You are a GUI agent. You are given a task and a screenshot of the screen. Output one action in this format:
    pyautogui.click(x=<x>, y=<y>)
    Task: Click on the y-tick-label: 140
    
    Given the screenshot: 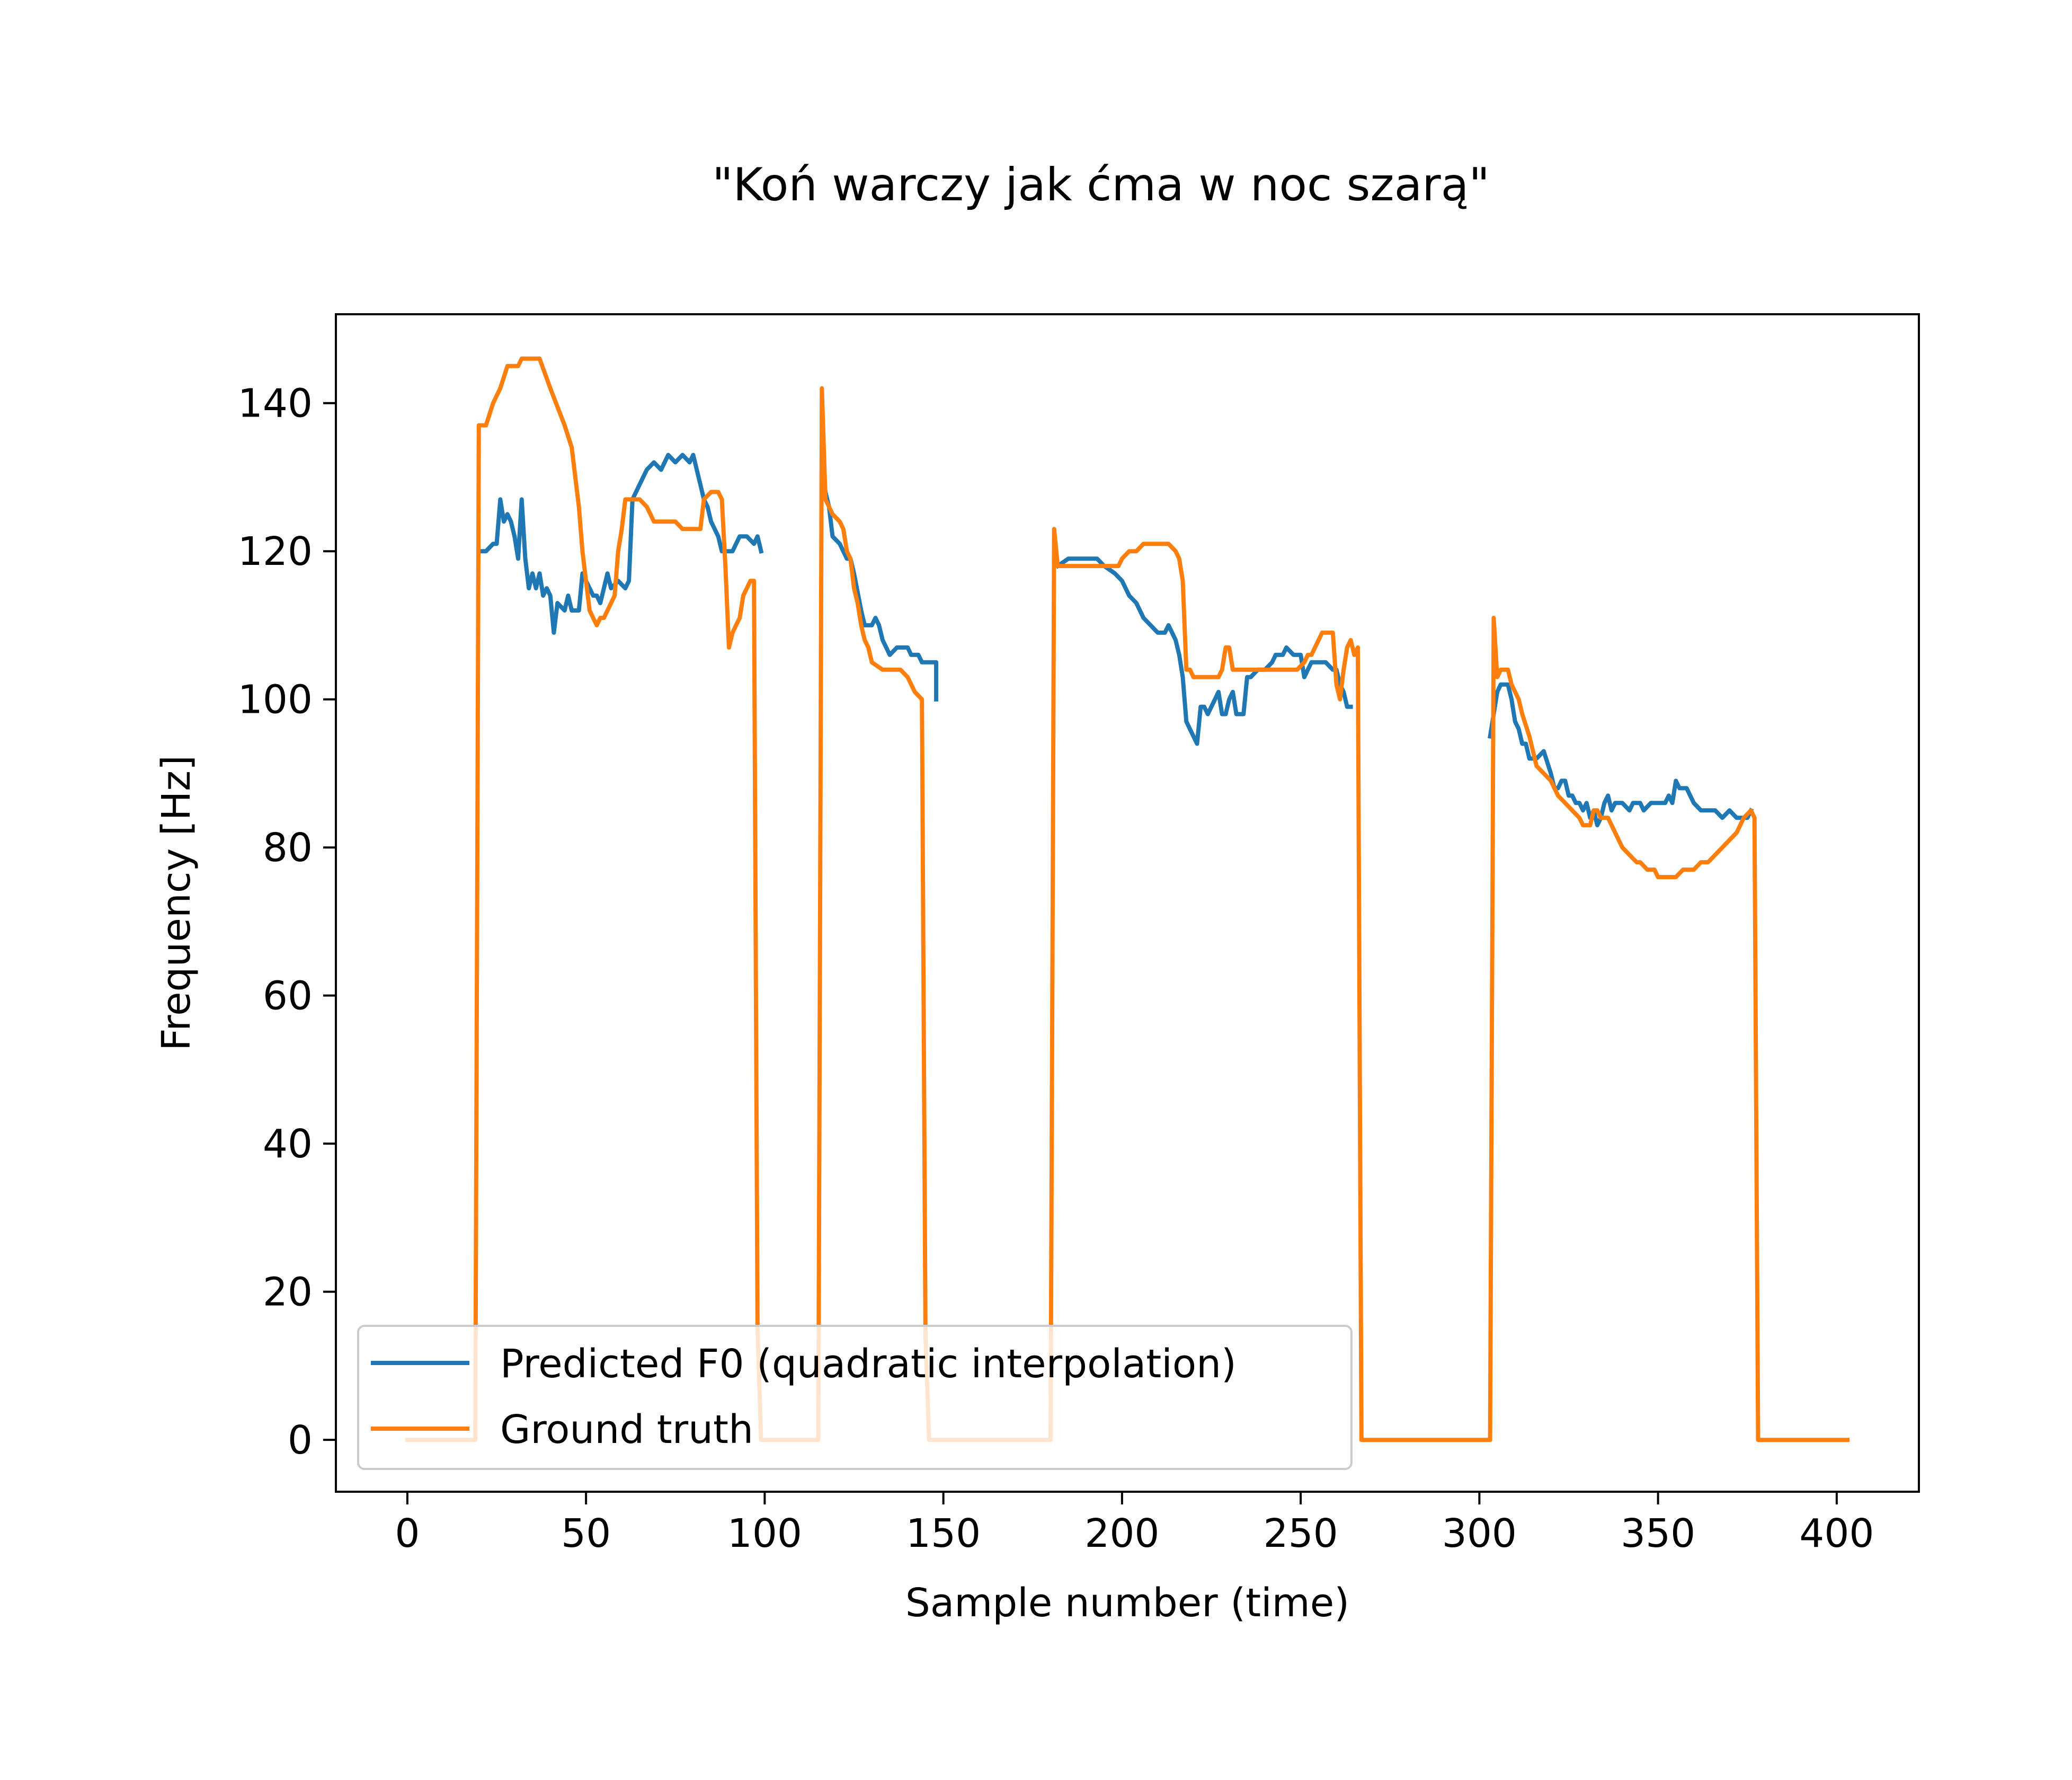 What is the action you would take?
    pyautogui.click(x=275, y=404)
    